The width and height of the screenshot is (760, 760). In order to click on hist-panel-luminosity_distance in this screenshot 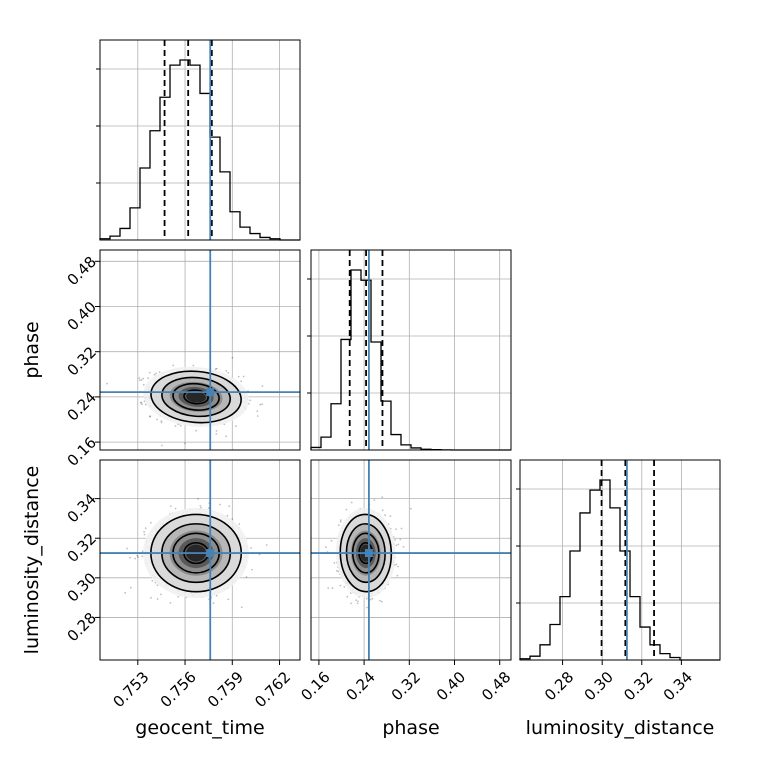, I will do `click(618, 560)`.